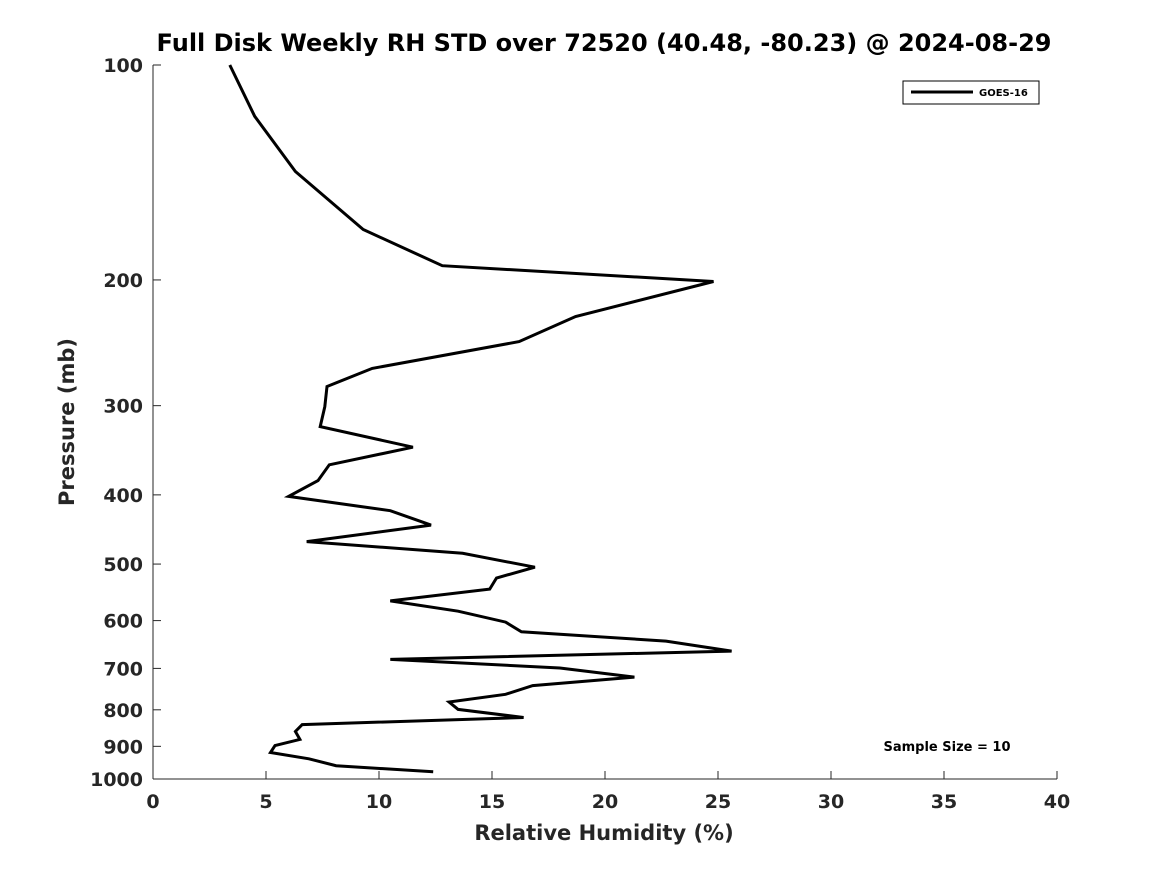 The width and height of the screenshot is (1167, 875). What do you see at coordinates (123, 66) in the screenshot?
I see `y-tick-label-100: 100` at bounding box center [123, 66].